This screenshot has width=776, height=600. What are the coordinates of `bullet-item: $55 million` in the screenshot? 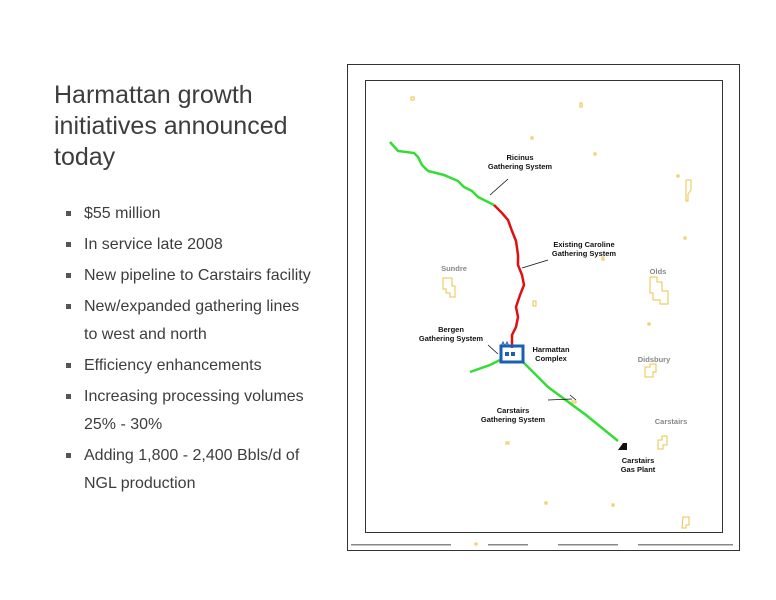 It's located at (191, 214).